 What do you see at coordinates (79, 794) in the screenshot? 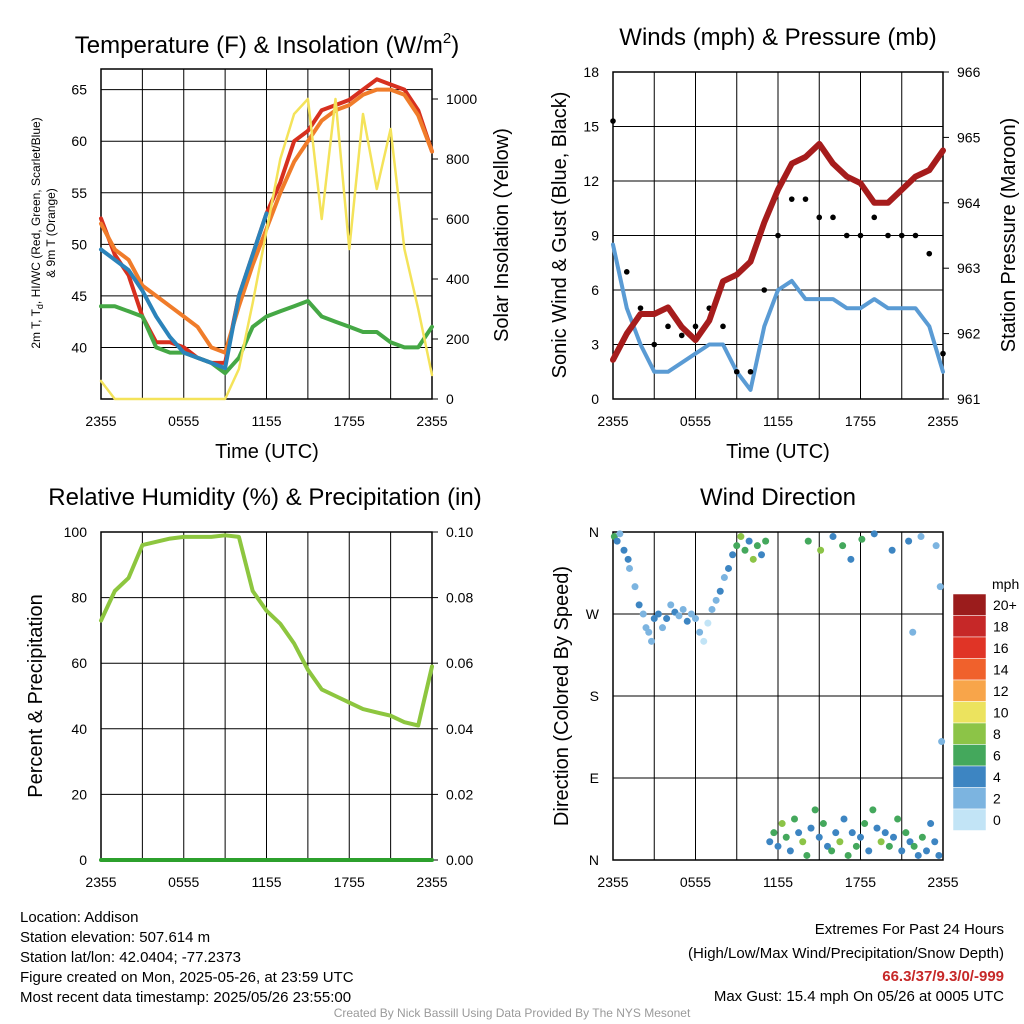
I see `humidity-ytick-label: 20` at bounding box center [79, 794].